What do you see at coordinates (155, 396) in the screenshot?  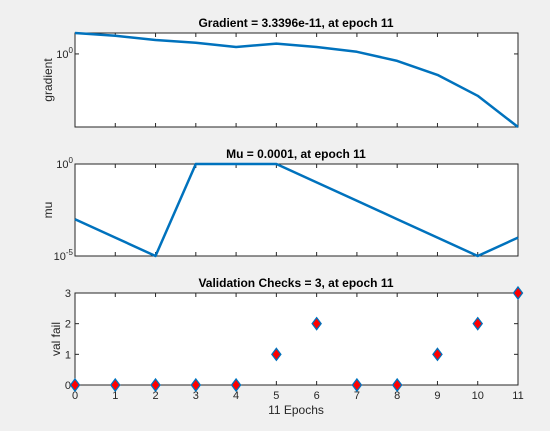 I see `val-fail-x-tick-label: 2` at bounding box center [155, 396].